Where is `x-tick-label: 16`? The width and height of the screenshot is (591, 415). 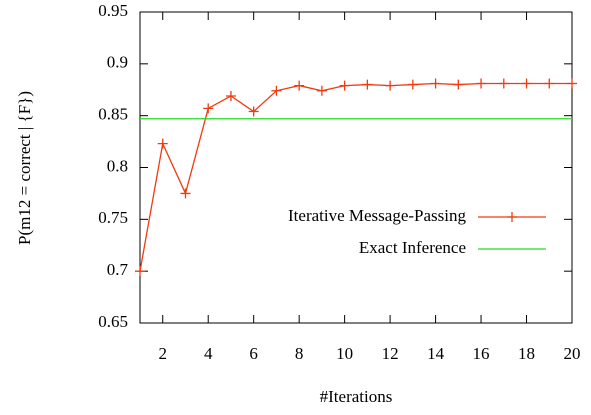 x-tick-label: 16 is located at coordinates (481, 353).